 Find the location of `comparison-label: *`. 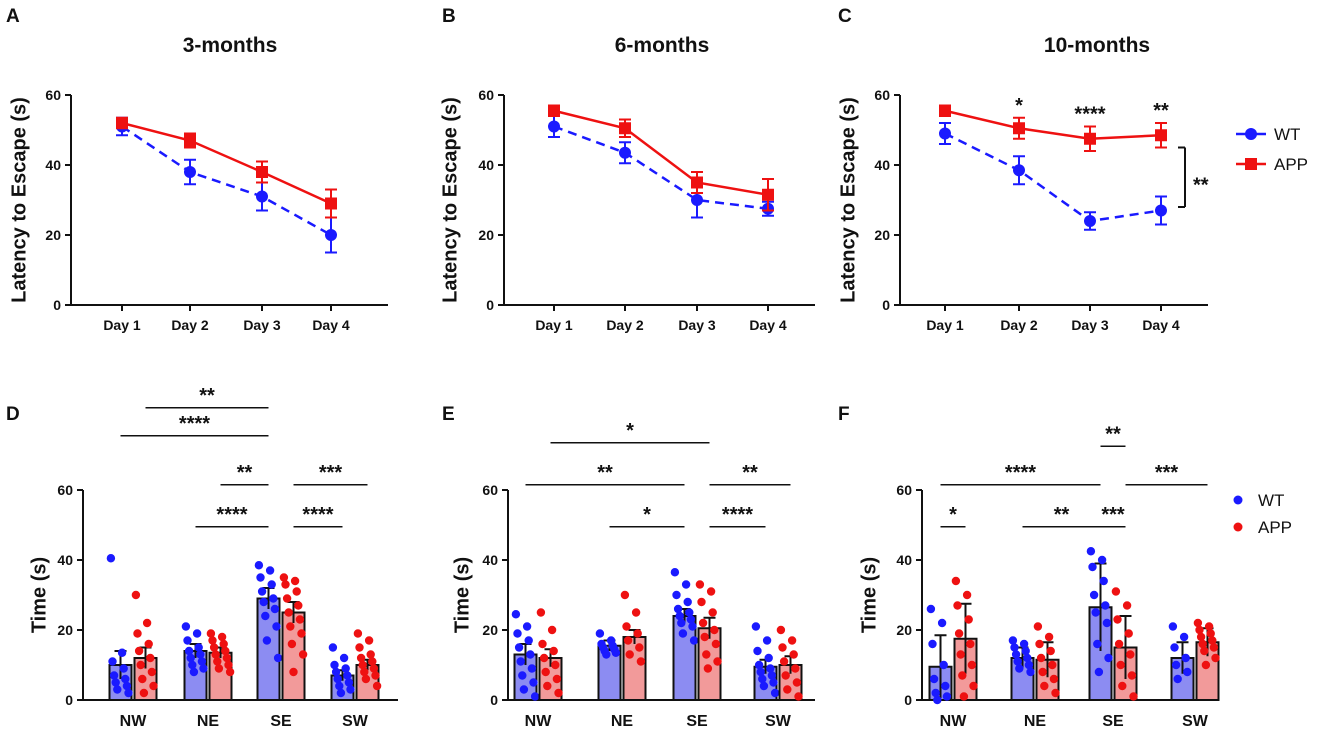

comparison-label: * is located at coordinates (647, 515).